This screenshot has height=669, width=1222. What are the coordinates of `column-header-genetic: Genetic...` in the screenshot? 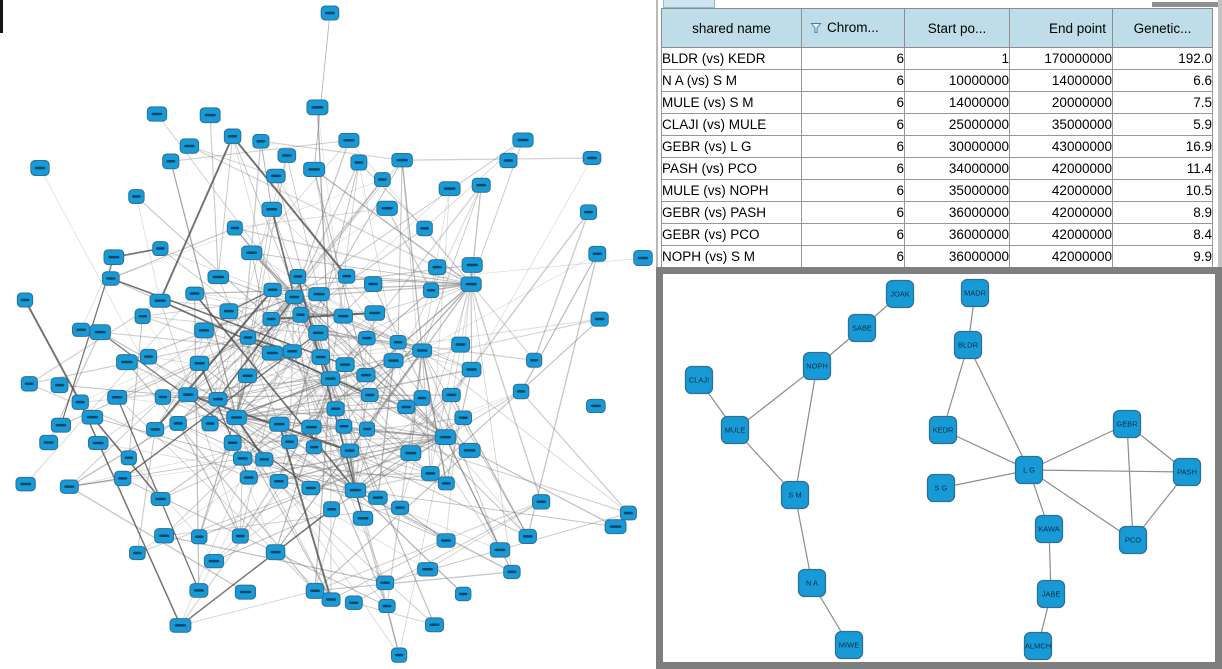 It's located at (1162, 28).